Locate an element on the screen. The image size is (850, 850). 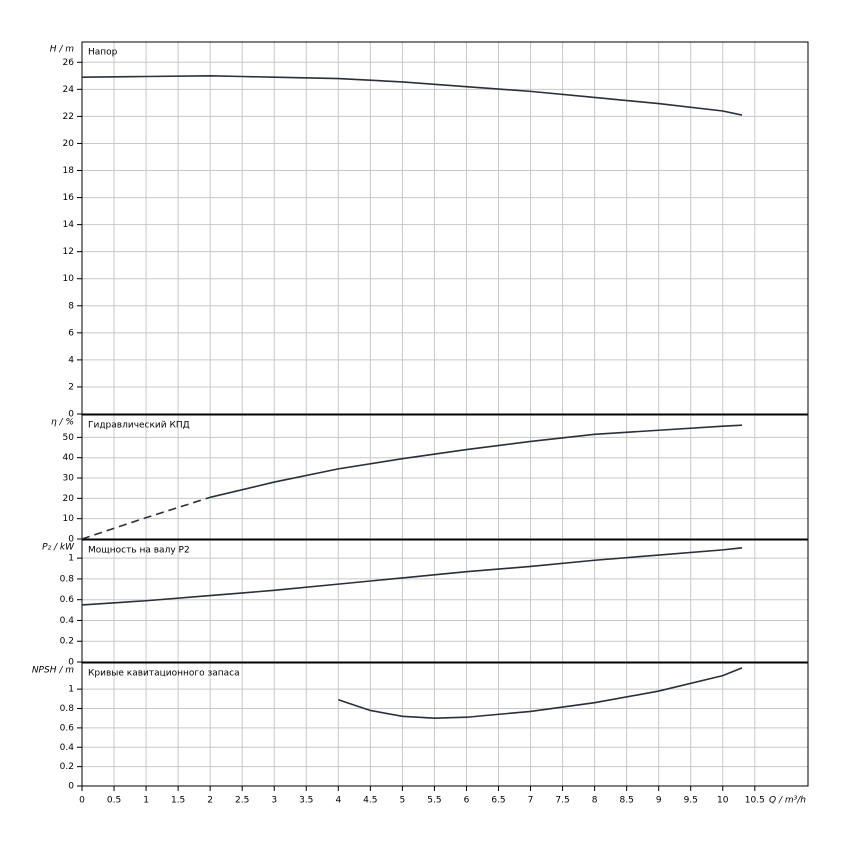
panel-title: Напор is located at coordinates (103, 53).